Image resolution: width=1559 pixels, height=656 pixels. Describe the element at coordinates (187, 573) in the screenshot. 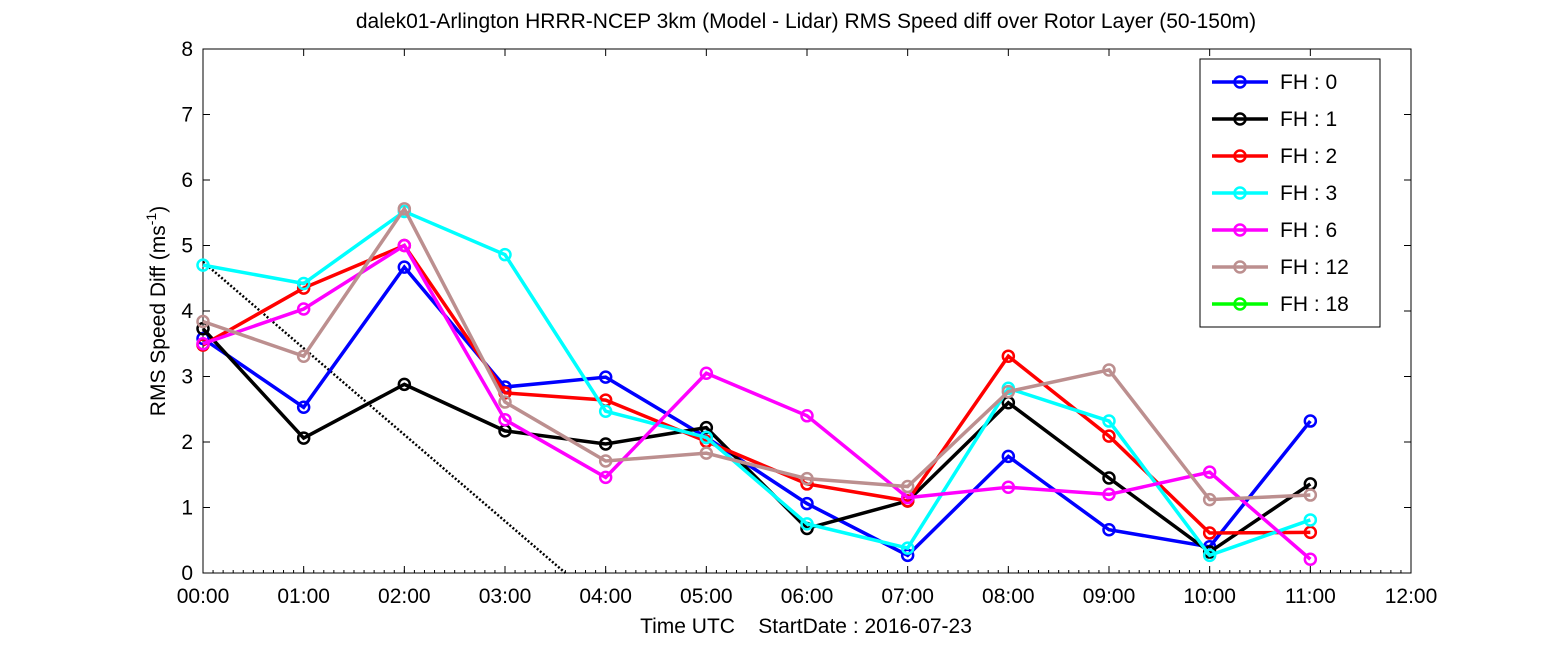

I see `y-tick-label: 0` at that location.